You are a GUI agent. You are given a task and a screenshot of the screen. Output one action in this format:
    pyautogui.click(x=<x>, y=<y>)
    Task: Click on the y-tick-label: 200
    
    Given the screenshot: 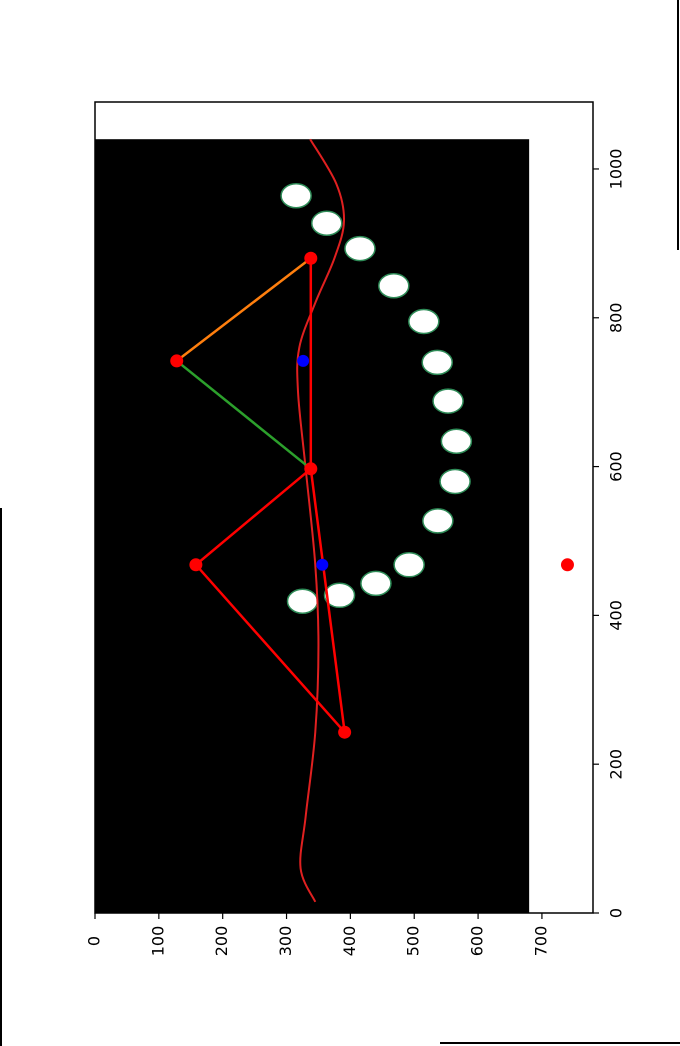 What is the action you would take?
    pyautogui.click(x=221, y=941)
    